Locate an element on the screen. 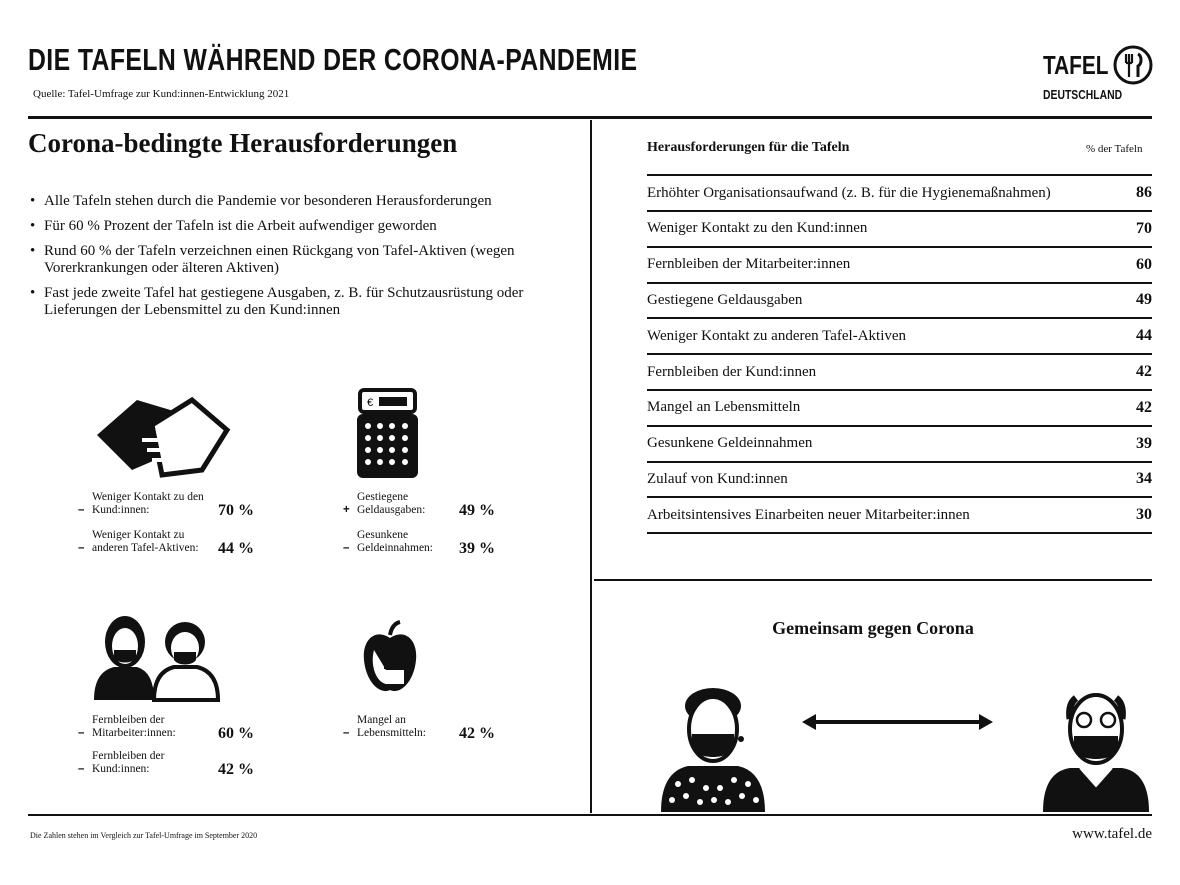 This screenshot has width=1180, height=885. stat-item: – Weniger Kontakt zu den Kund:innen: 70 % is located at coordinates (166, 505).